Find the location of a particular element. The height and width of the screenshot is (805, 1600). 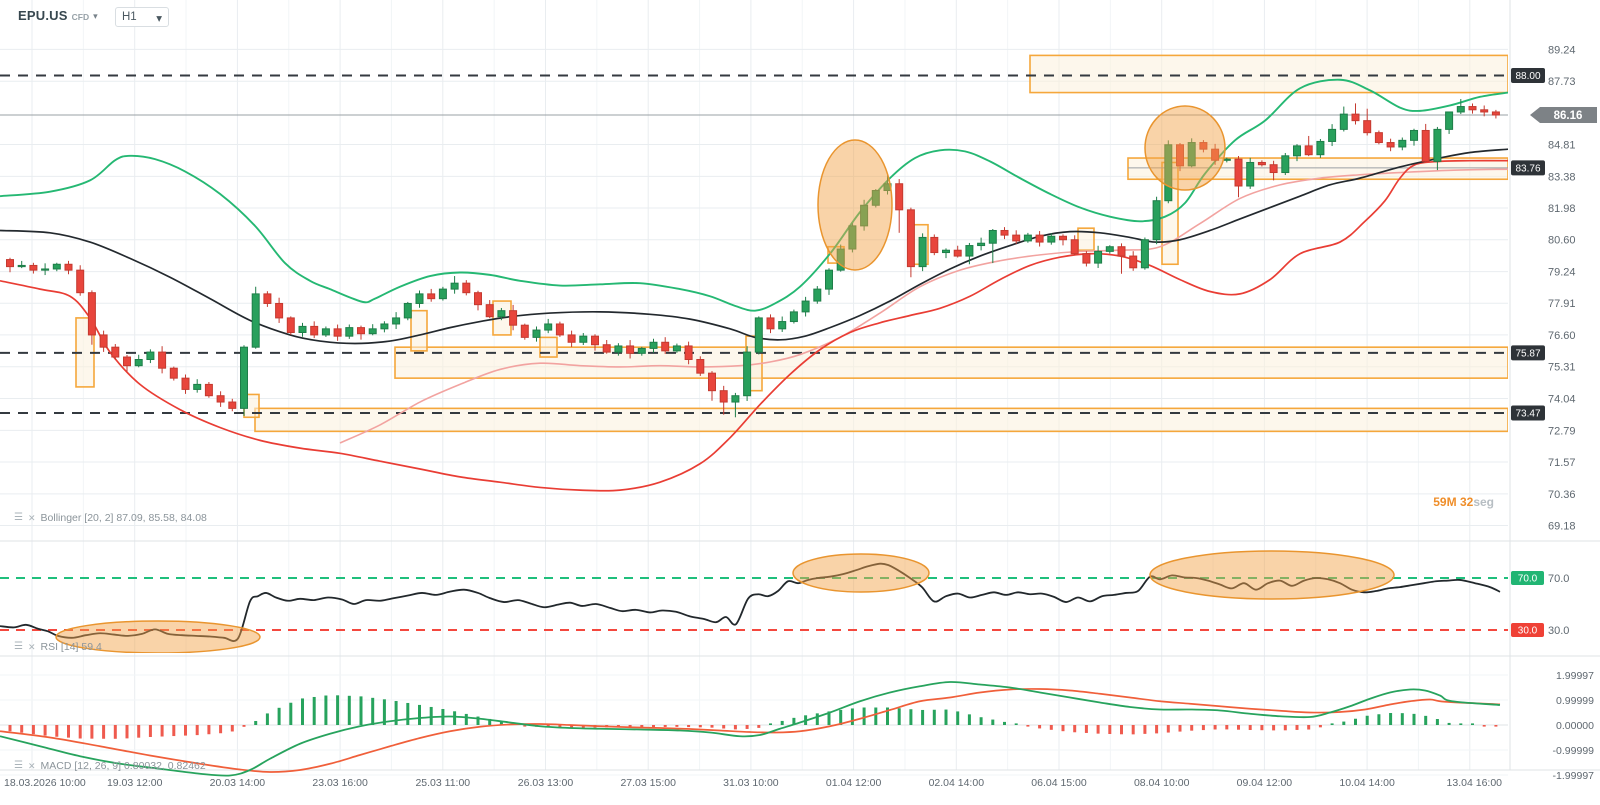

axis-label: 83.76 is located at coordinates (1527, 168).